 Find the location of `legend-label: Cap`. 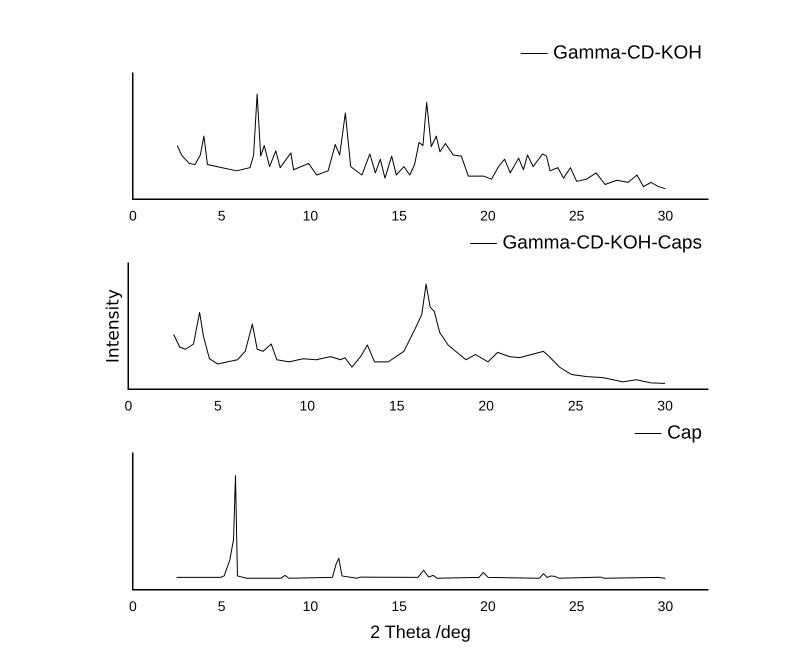

legend-label: Cap is located at coordinates (684, 433).